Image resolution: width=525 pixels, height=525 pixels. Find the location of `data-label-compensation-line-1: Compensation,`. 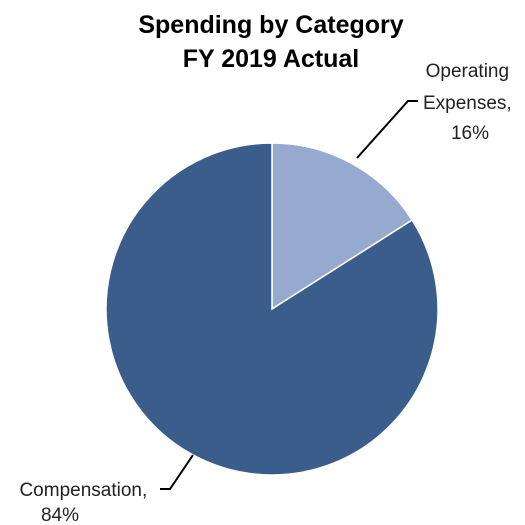

data-label-compensation-line-1: Compensation, is located at coordinates (83, 490).